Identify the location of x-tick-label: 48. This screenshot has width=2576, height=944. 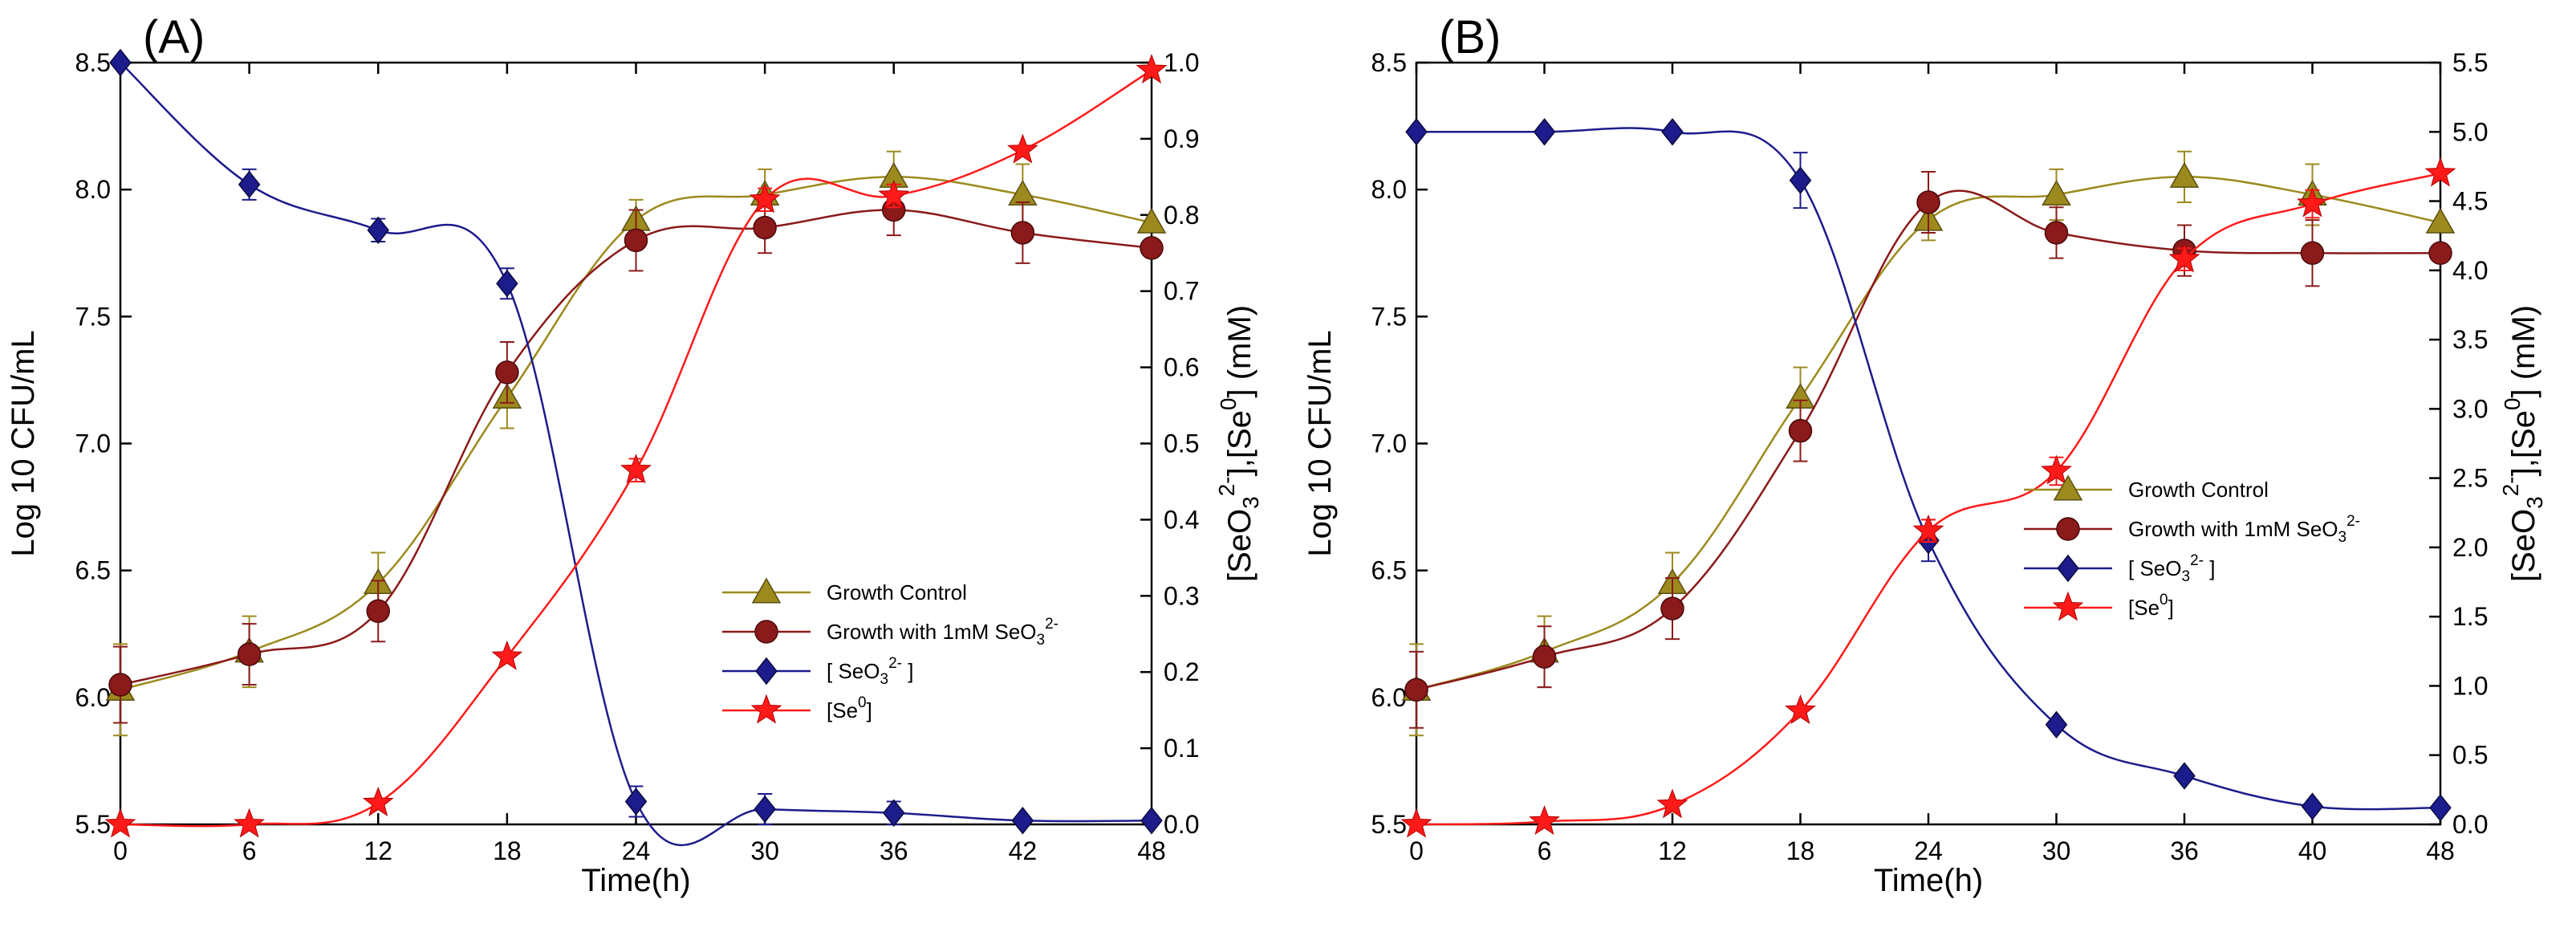
(1152, 850).